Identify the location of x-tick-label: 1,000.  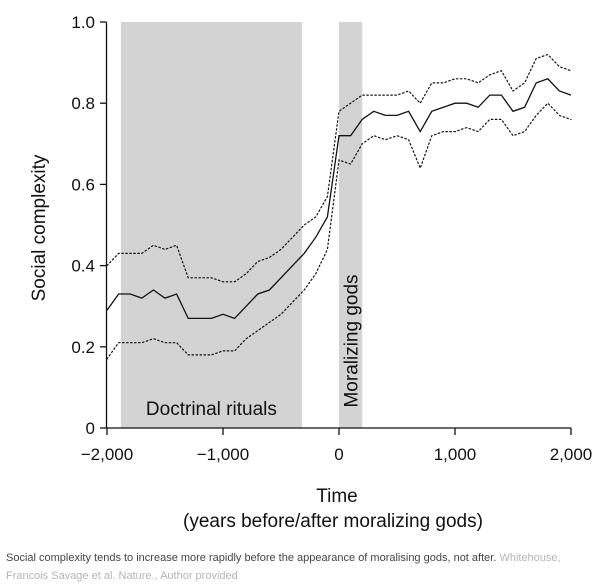
(455, 454).